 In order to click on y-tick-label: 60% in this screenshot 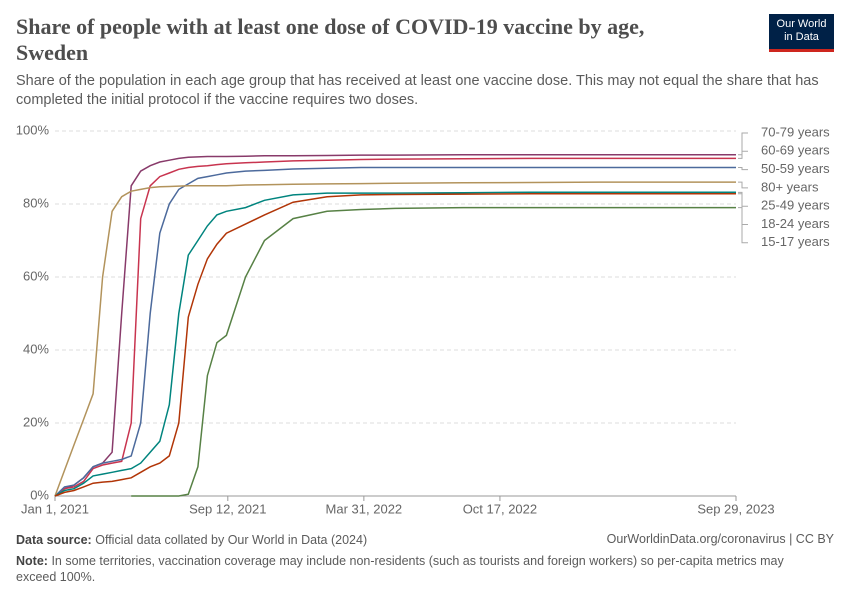, I will do `click(36, 275)`.